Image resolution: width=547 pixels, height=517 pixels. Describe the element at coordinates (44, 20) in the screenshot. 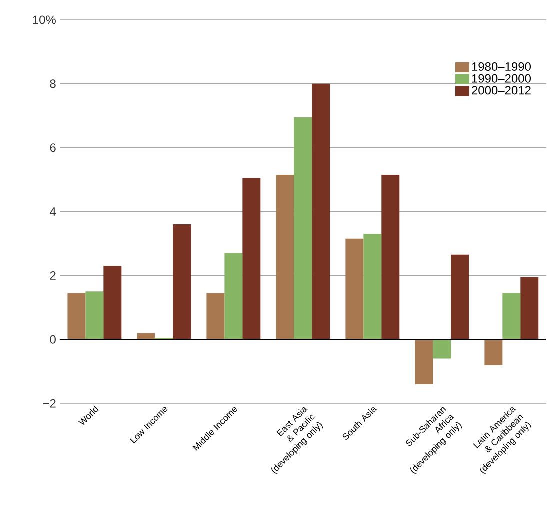

I see `y-tick-label: 10%` at that location.